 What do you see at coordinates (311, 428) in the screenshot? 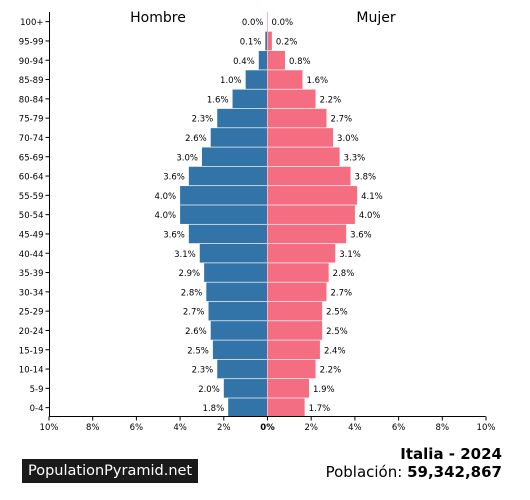
I see `xtick-label-6: 2%` at bounding box center [311, 428].